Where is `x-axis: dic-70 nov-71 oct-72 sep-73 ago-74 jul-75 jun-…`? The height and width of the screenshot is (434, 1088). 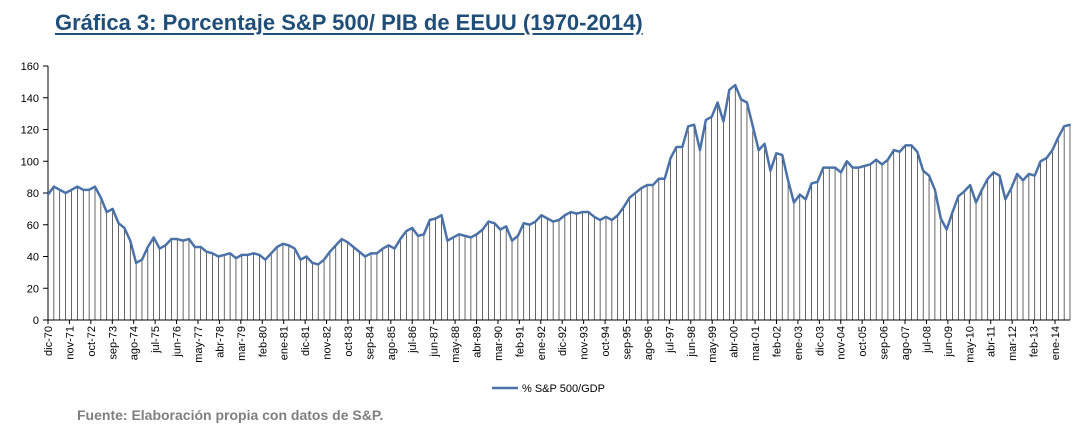
x-axis: dic-70 nov-71 oct-72 sep-73 ago-74 jul-75 jun-… is located at coordinates (556, 341).